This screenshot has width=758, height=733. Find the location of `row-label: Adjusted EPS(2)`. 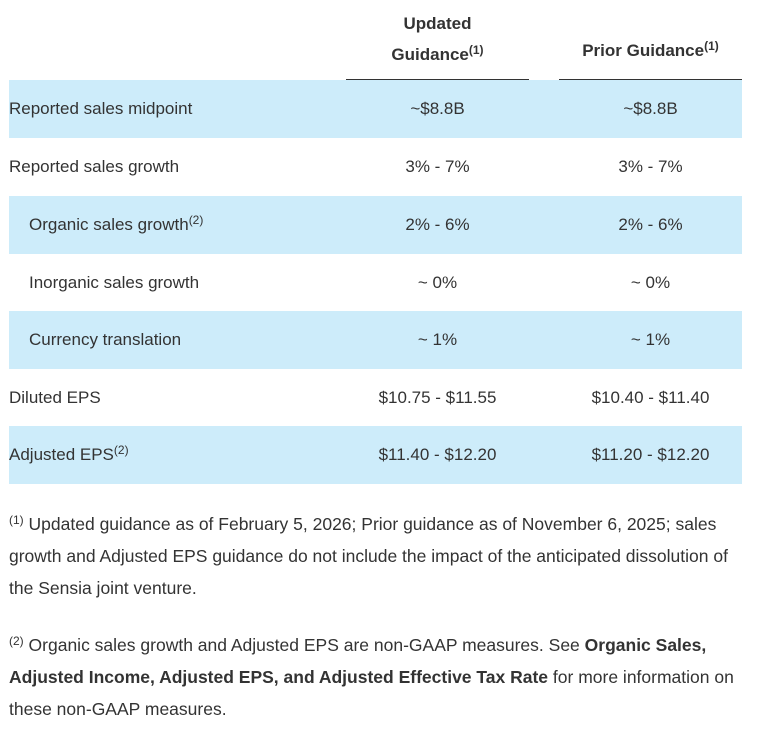

row-label: Adjusted EPS(2) is located at coordinates (69, 453).